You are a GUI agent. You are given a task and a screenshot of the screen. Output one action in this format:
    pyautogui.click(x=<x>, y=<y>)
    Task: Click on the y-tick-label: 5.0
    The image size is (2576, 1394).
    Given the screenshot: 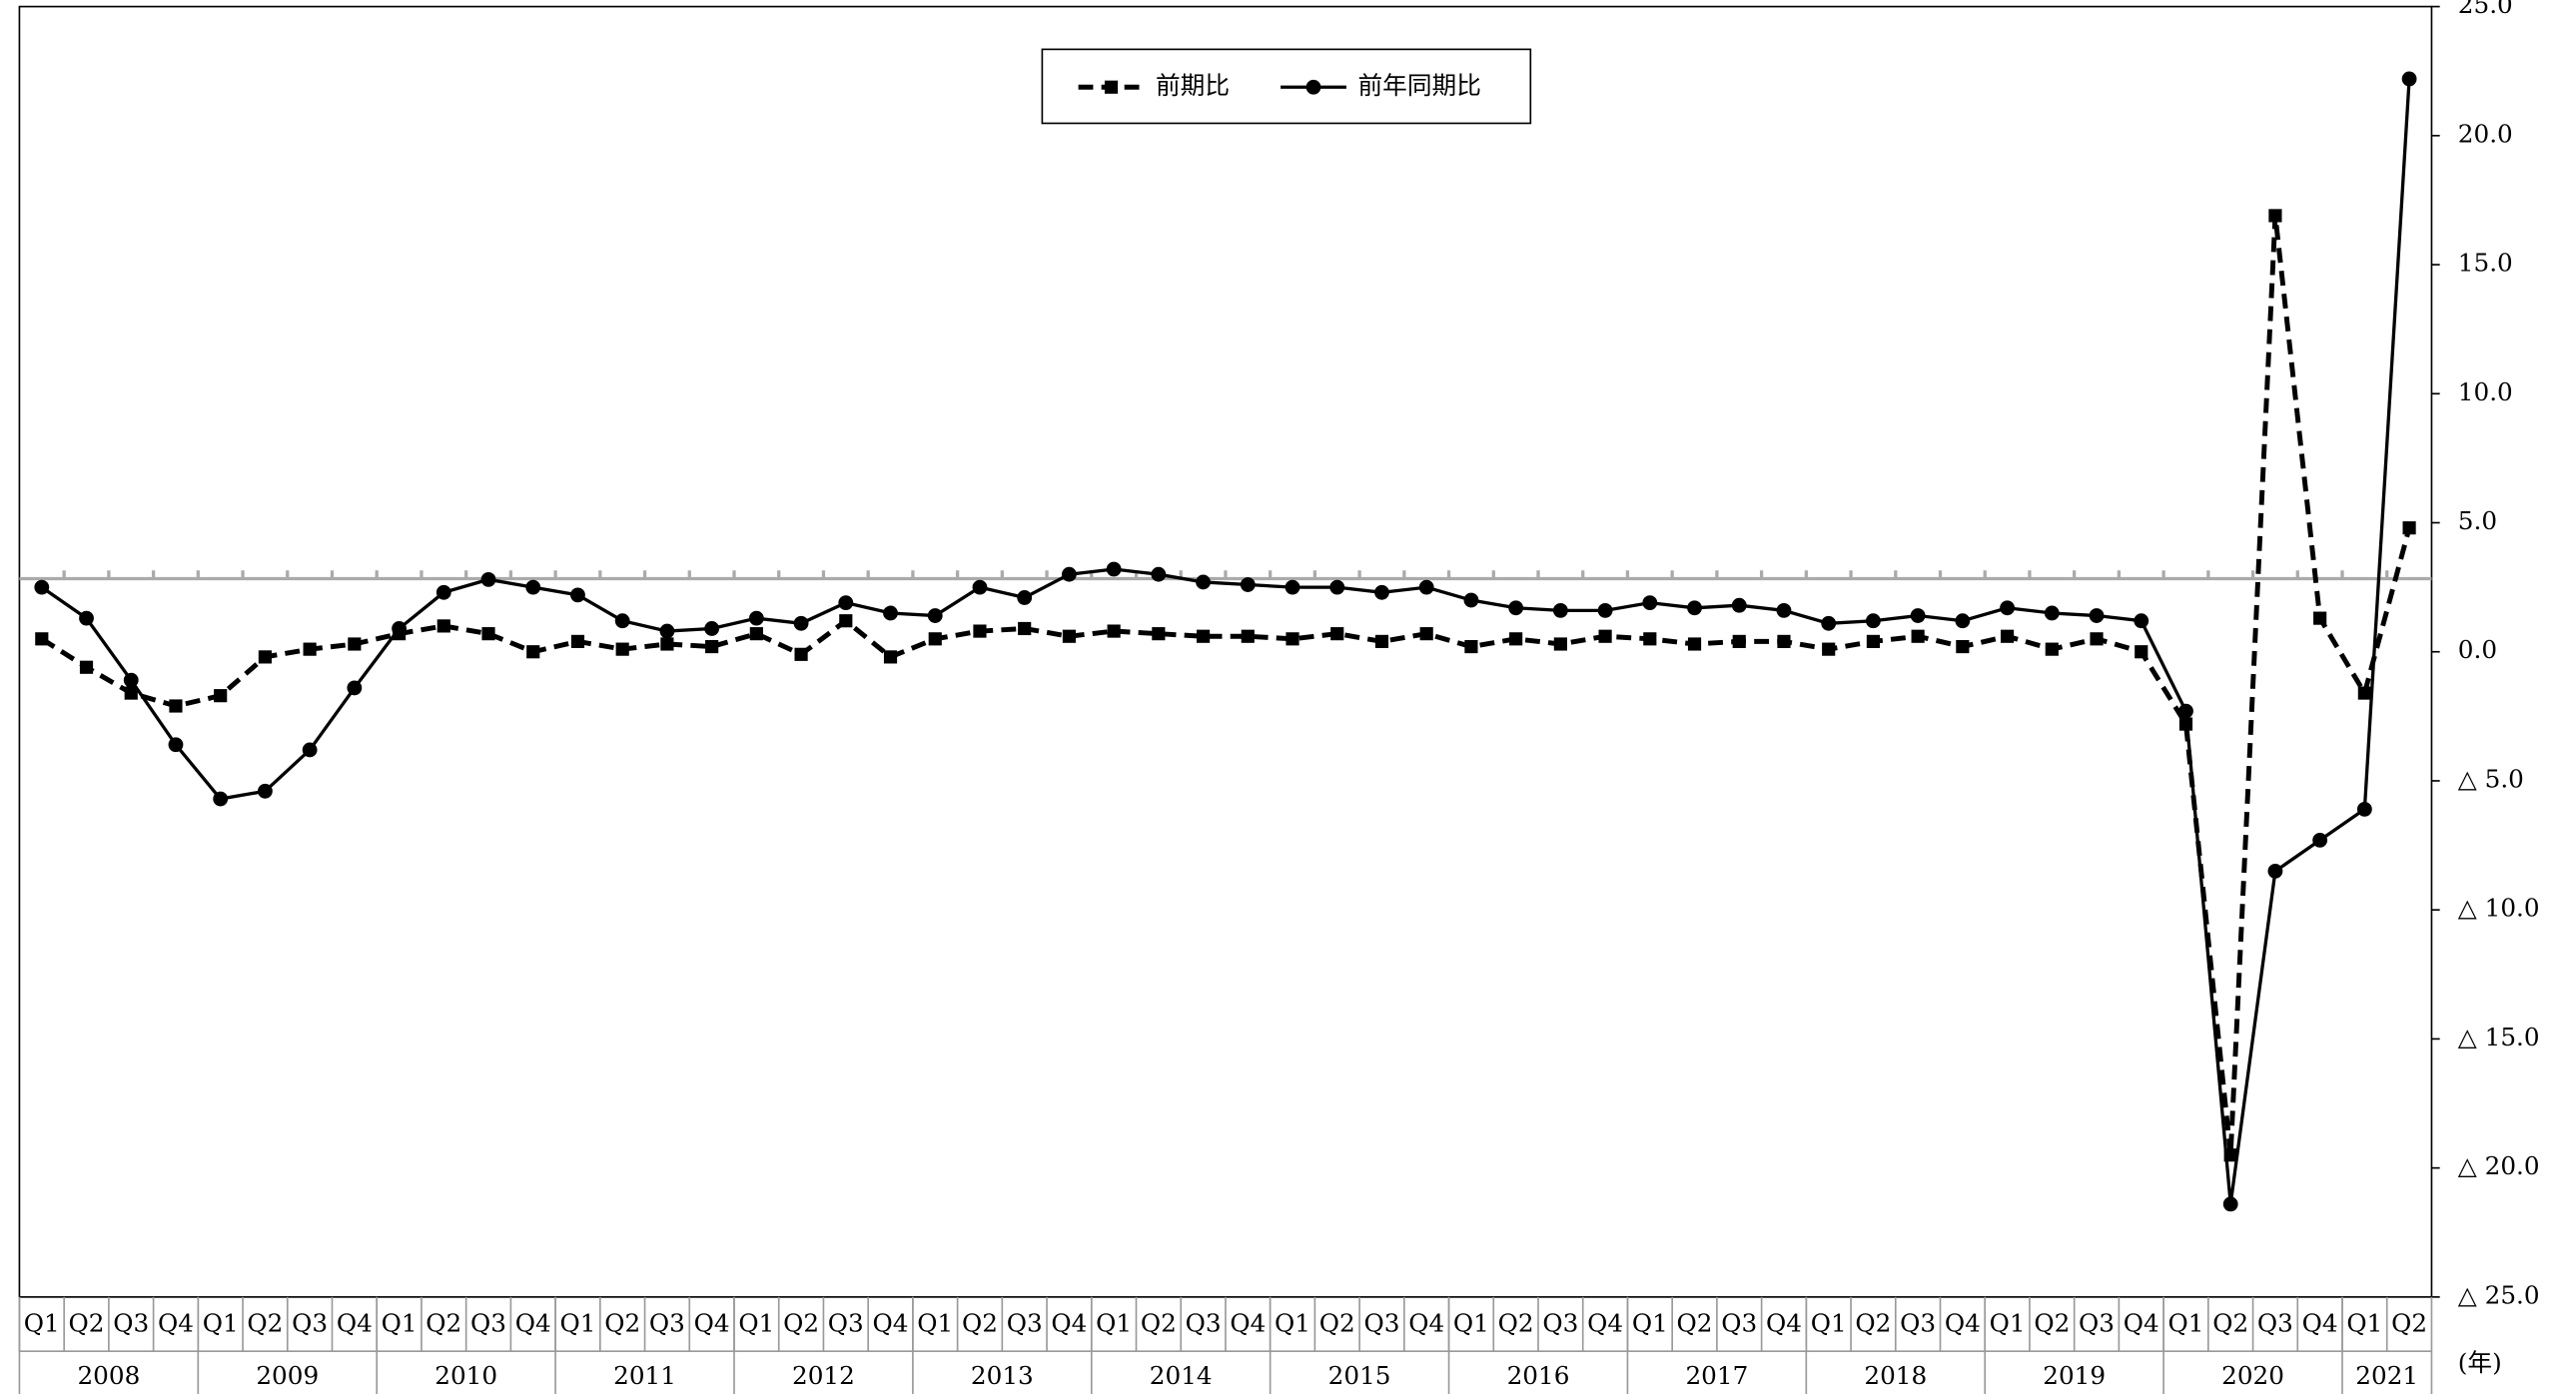 What is the action you would take?
    pyautogui.click(x=2478, y=520)
    